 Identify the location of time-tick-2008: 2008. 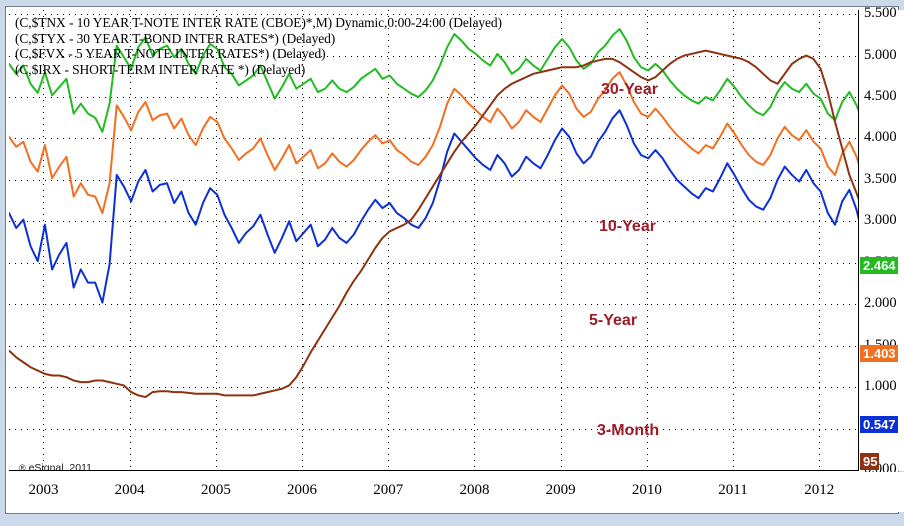
(474, 490).